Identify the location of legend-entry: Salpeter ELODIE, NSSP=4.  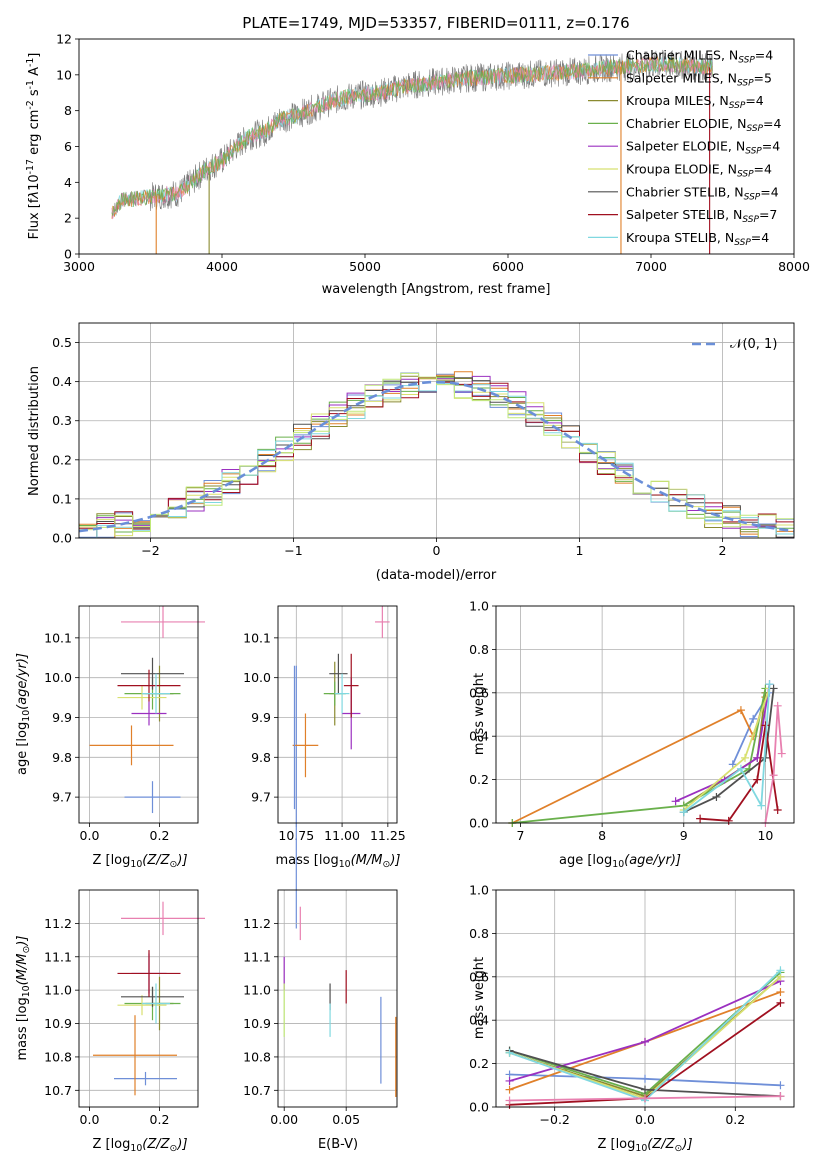
(703, 148).